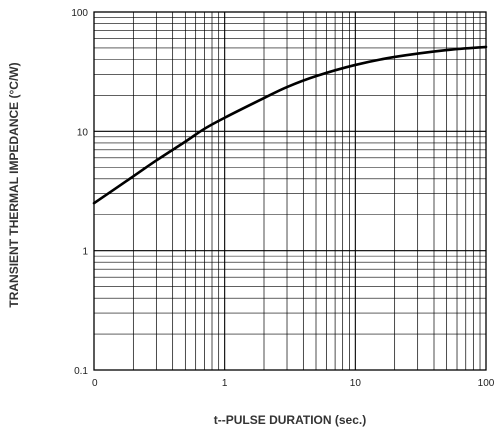 The width and height of the screenshot is (504, 431). What do you see at coordinates (95, 383) in the screenshot?
I see `x-tick-label: 0` at bounding box center [95, 383].